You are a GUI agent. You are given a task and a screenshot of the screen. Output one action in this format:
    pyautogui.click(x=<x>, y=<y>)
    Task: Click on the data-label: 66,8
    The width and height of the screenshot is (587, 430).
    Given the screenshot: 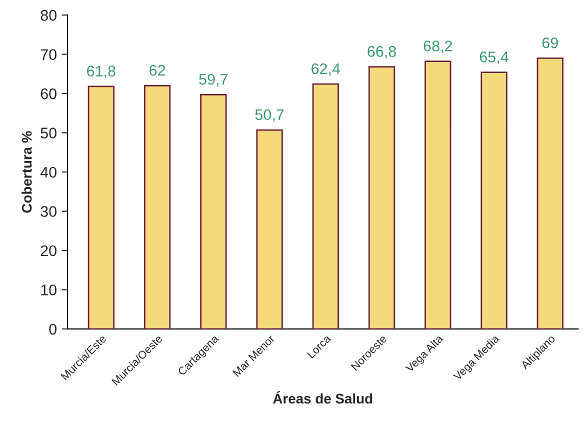 What is the action you would take?
    pyautogui.click(x=382, y=52)
    